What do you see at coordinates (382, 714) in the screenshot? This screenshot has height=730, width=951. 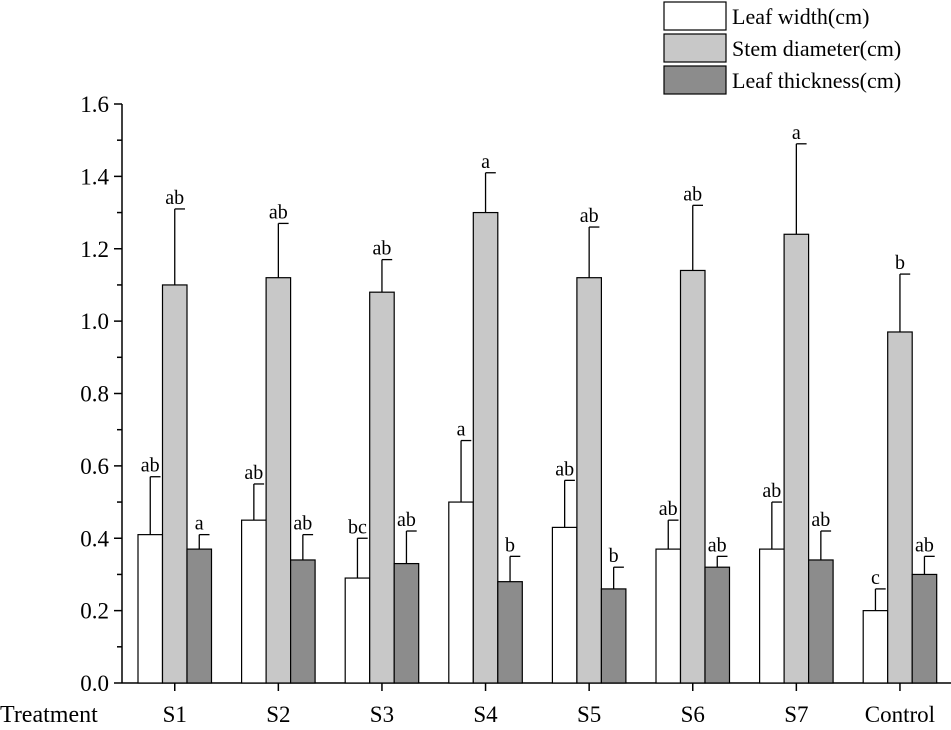 I see `x-tick-label: S3` at bounding box center [382, 714].